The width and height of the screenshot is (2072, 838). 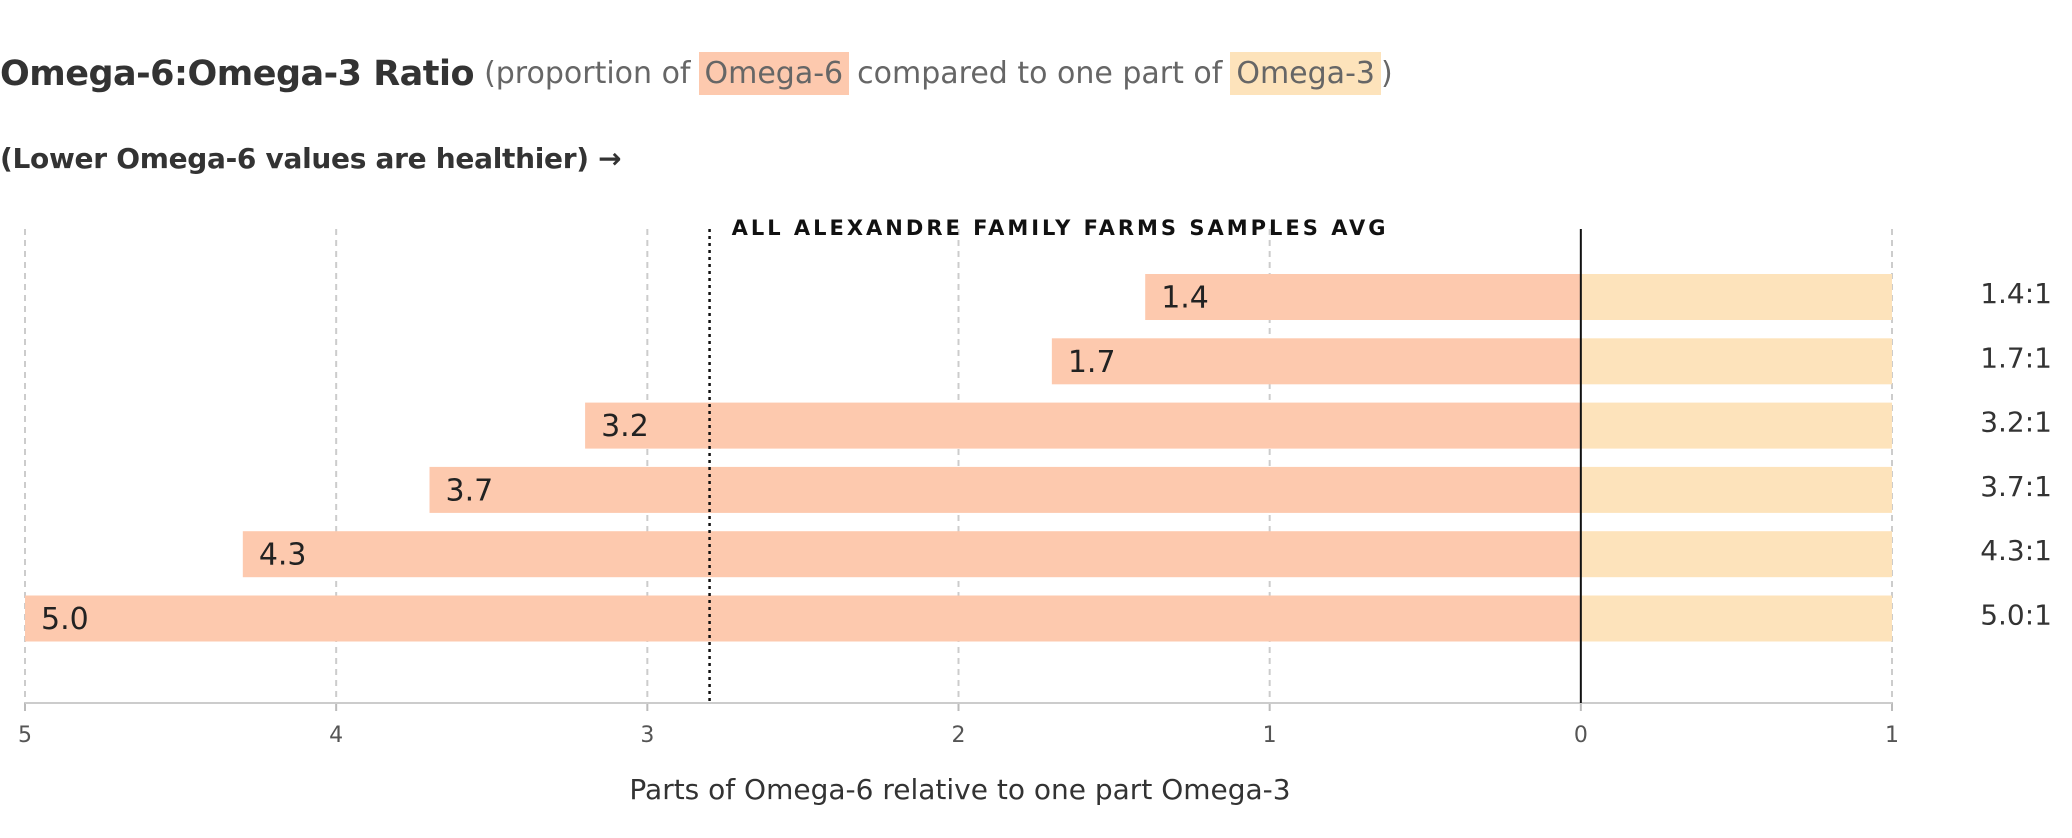 I want to click on category-label: 3.2:1, so click(x=2016, y=422).